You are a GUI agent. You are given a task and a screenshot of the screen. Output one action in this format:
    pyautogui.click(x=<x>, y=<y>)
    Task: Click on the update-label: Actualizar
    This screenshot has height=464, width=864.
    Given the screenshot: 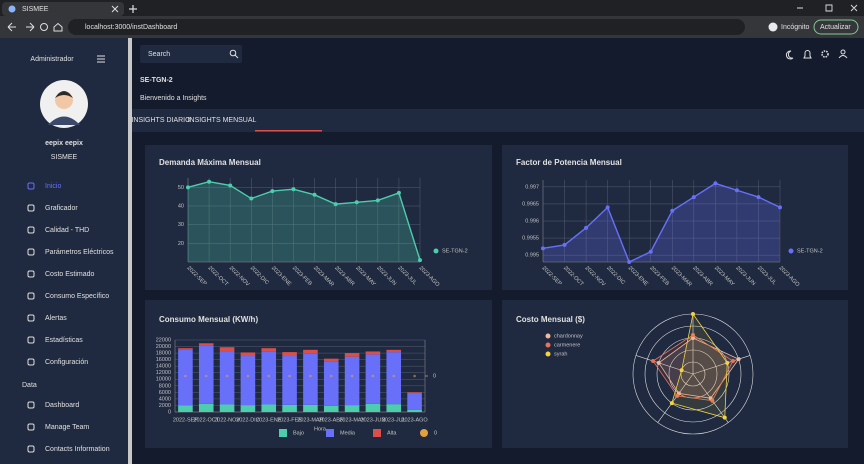 What is the action you would take?
    pyautogui.click(x=835, y=27)
    